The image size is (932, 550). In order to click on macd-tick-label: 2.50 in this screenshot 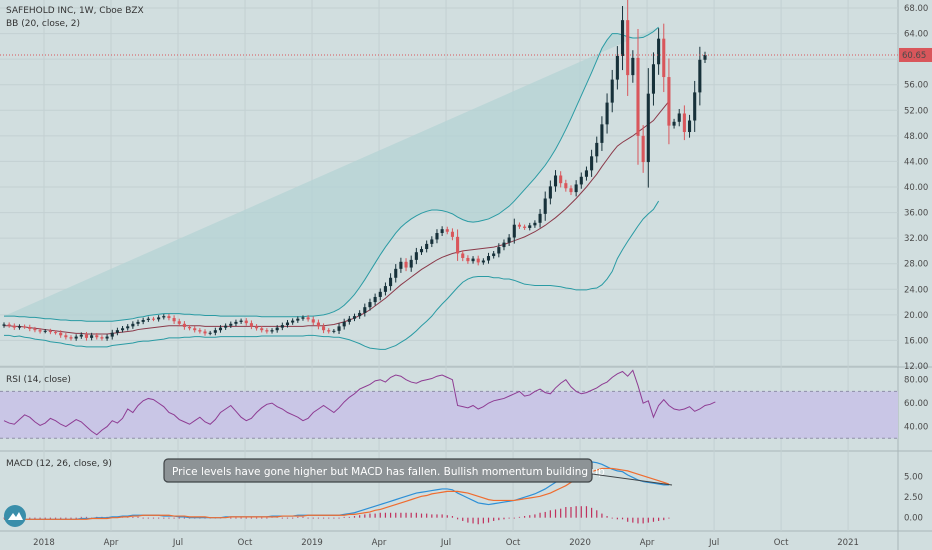, I will do `click(913, 498)`.